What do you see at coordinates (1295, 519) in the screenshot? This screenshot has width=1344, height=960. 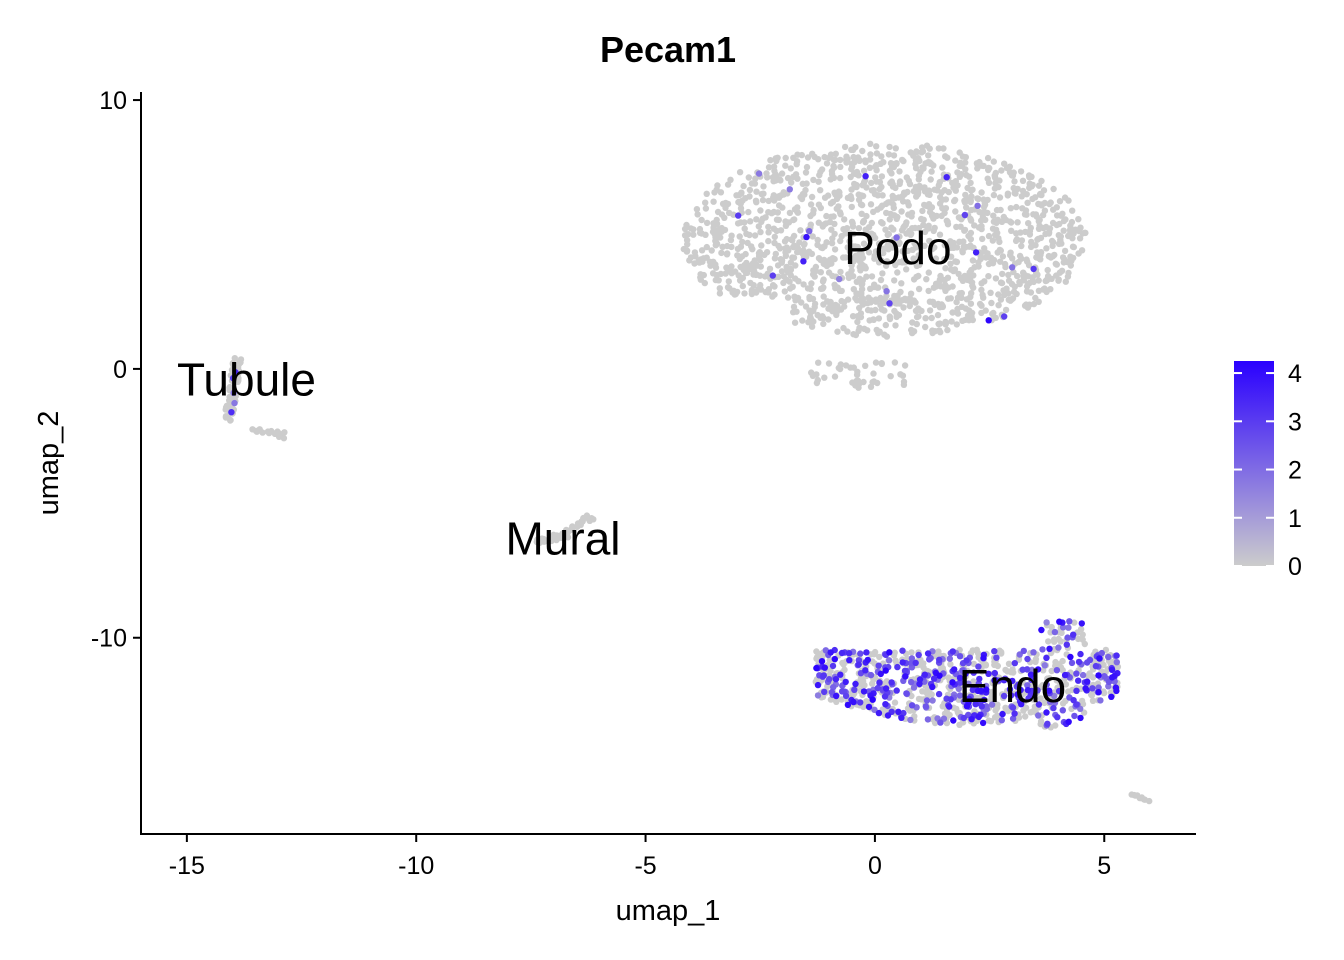 I see `legend-tick-label: 1` at bounding box center [1295, 519].